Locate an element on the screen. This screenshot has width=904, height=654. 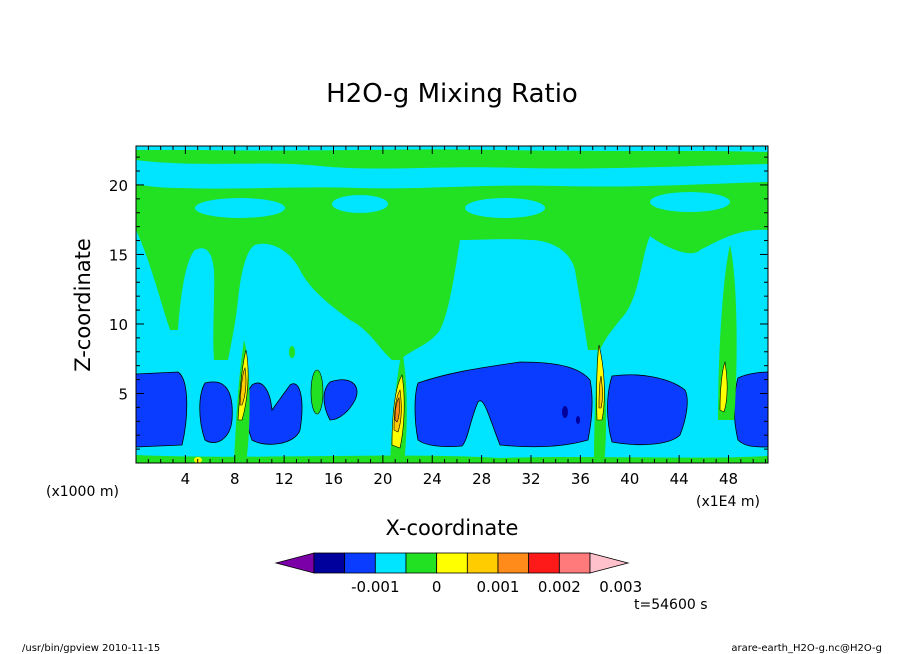
colorbar-label: 0.002 is located at coordinates (559, 587).